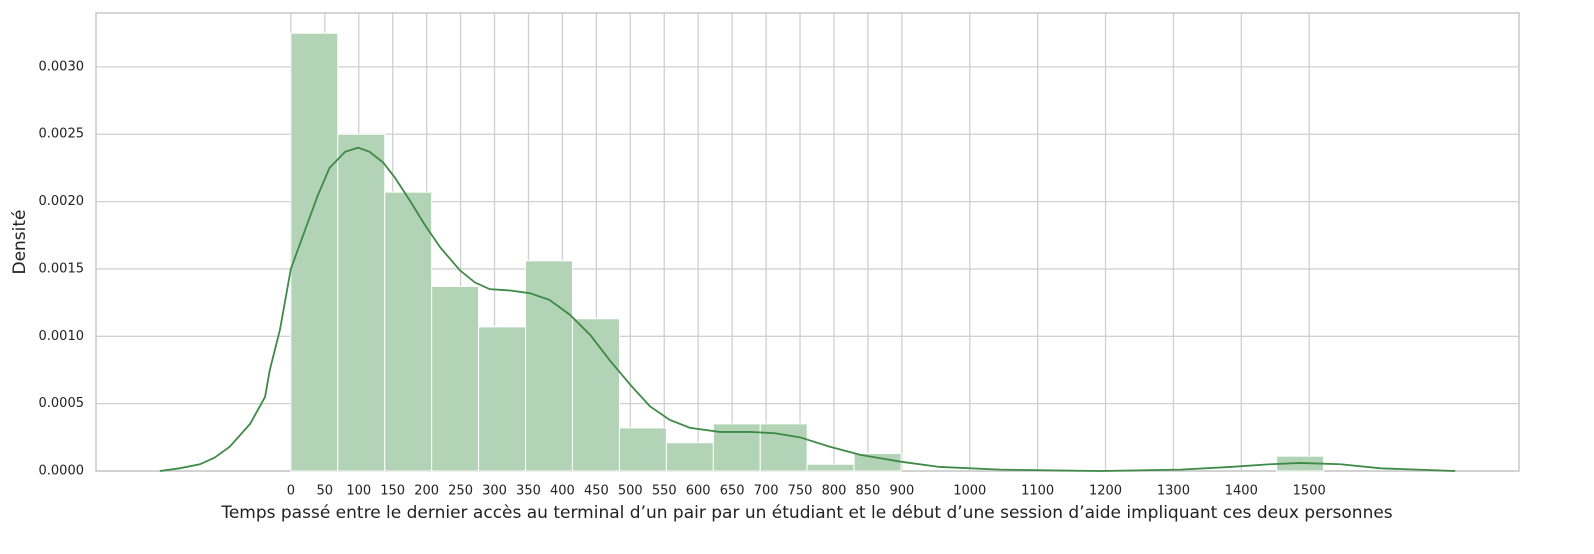 This screenshot has height=554, width=1594. What do you see at coordinates (62, 66) in the screenshot?
I see `y-tick-label: 0.0030` at bounding box center [62, 66].